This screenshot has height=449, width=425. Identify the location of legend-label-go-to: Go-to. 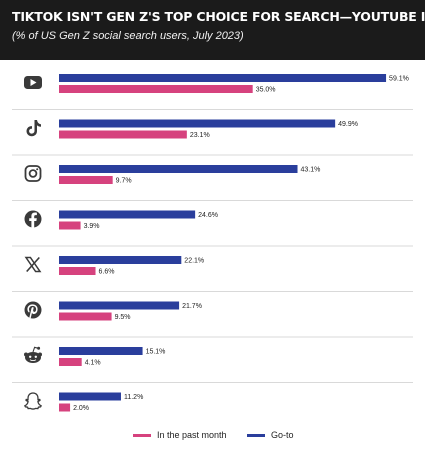
(282, 435).